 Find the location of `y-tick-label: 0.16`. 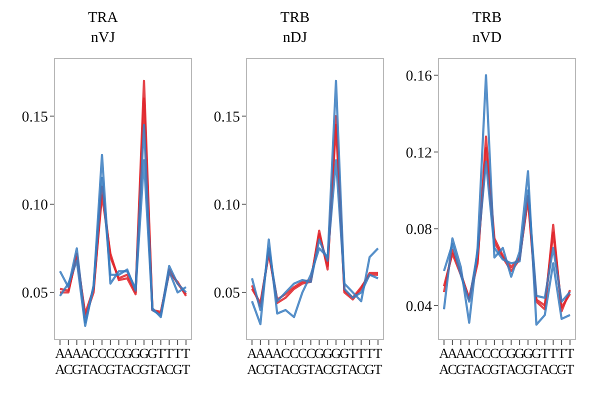

y-tick-label: 0.16 is located at coordinates (419, 76).